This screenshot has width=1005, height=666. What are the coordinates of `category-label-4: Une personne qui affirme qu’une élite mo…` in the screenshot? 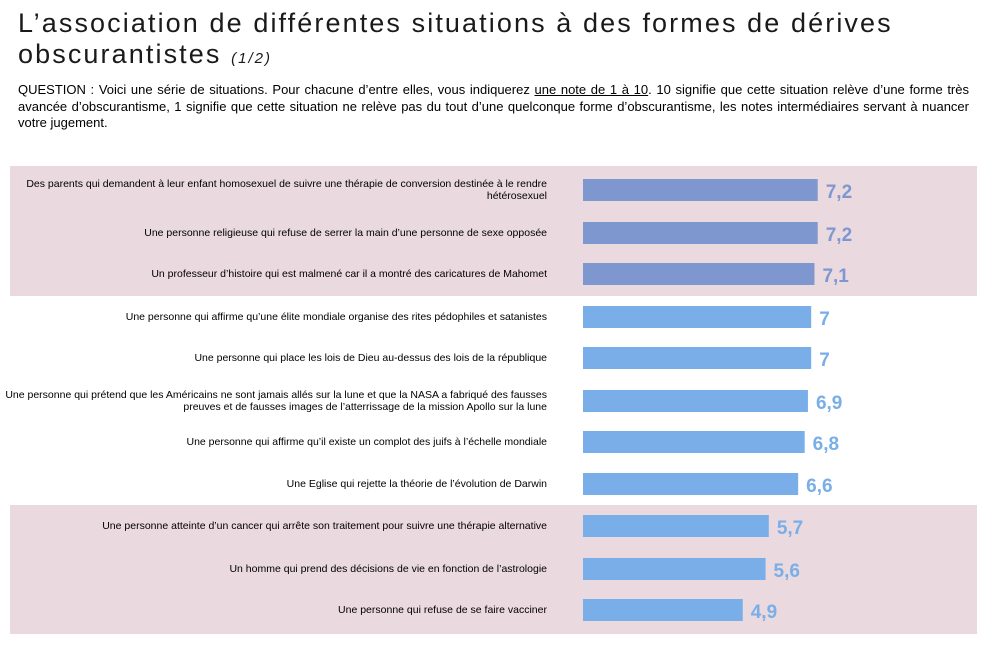 It's located at (336, 317).